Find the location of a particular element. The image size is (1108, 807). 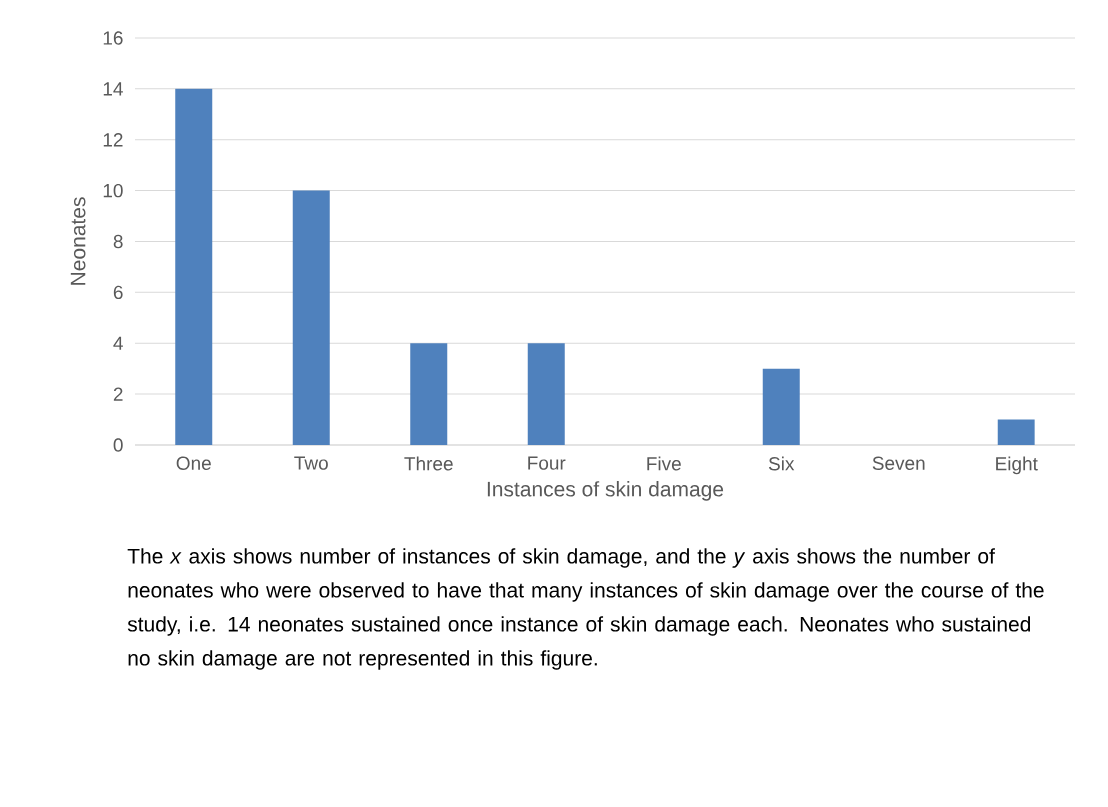

x-axis-title: Instances of skin damage is located at coordinates (605, 491).